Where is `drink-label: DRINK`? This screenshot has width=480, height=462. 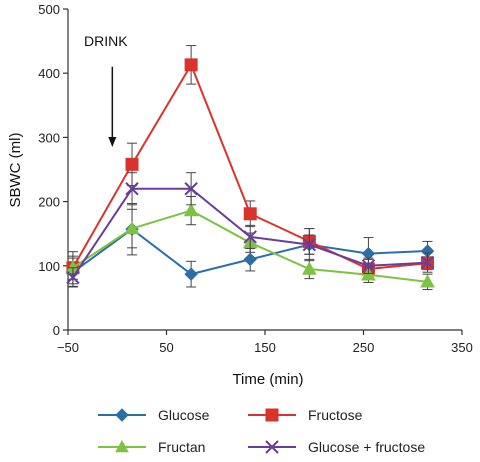 drink-label: DRINK is located at coordinates (106, 41).